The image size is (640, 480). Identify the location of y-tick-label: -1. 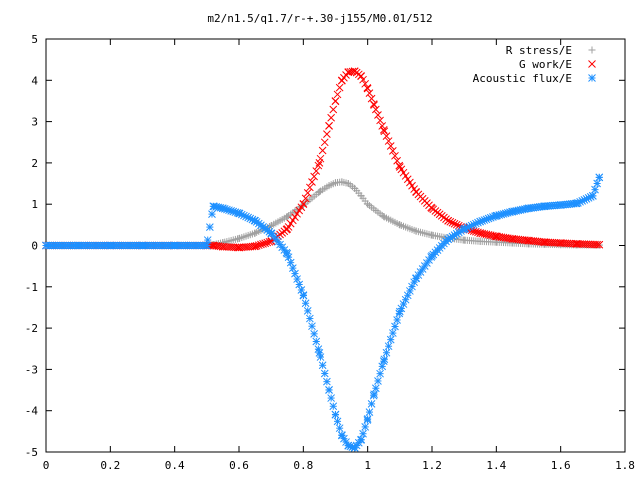
(31, 287).